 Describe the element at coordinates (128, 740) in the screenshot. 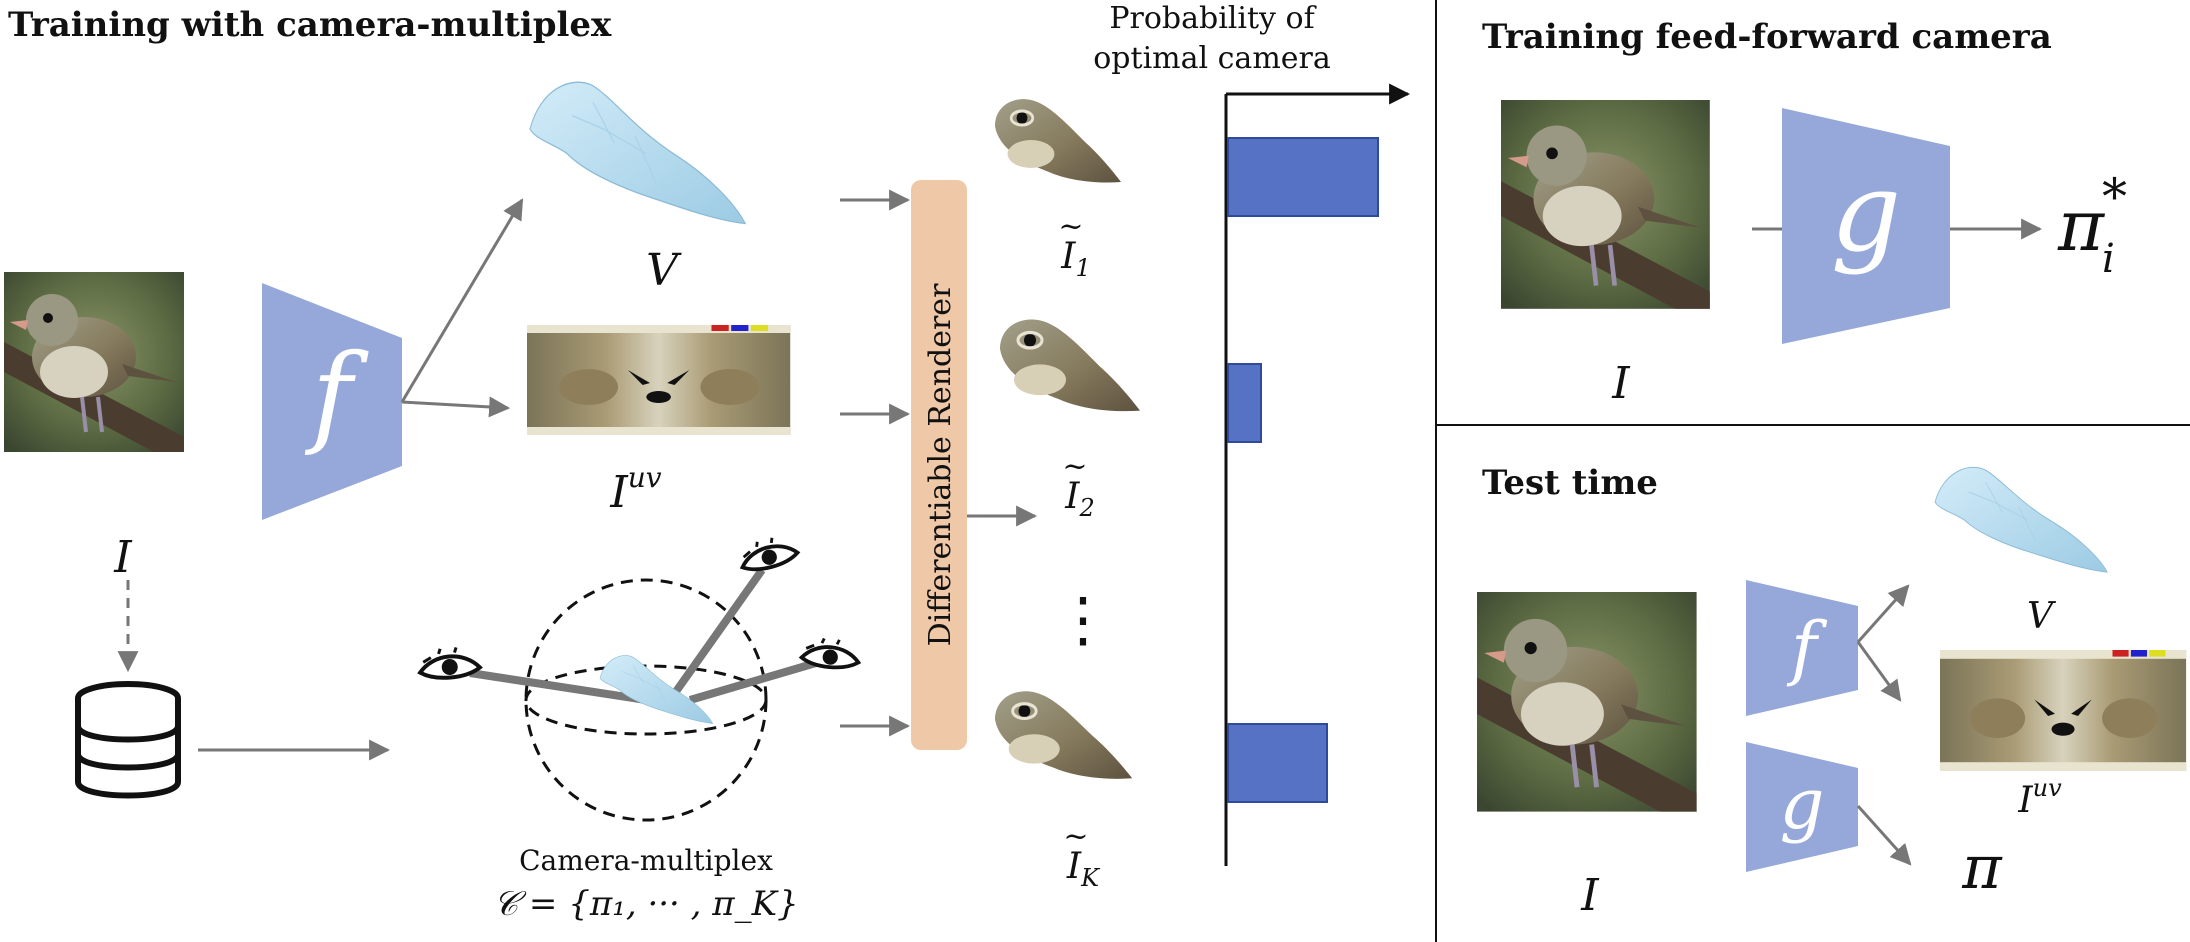

I see `database-icon` at that location.